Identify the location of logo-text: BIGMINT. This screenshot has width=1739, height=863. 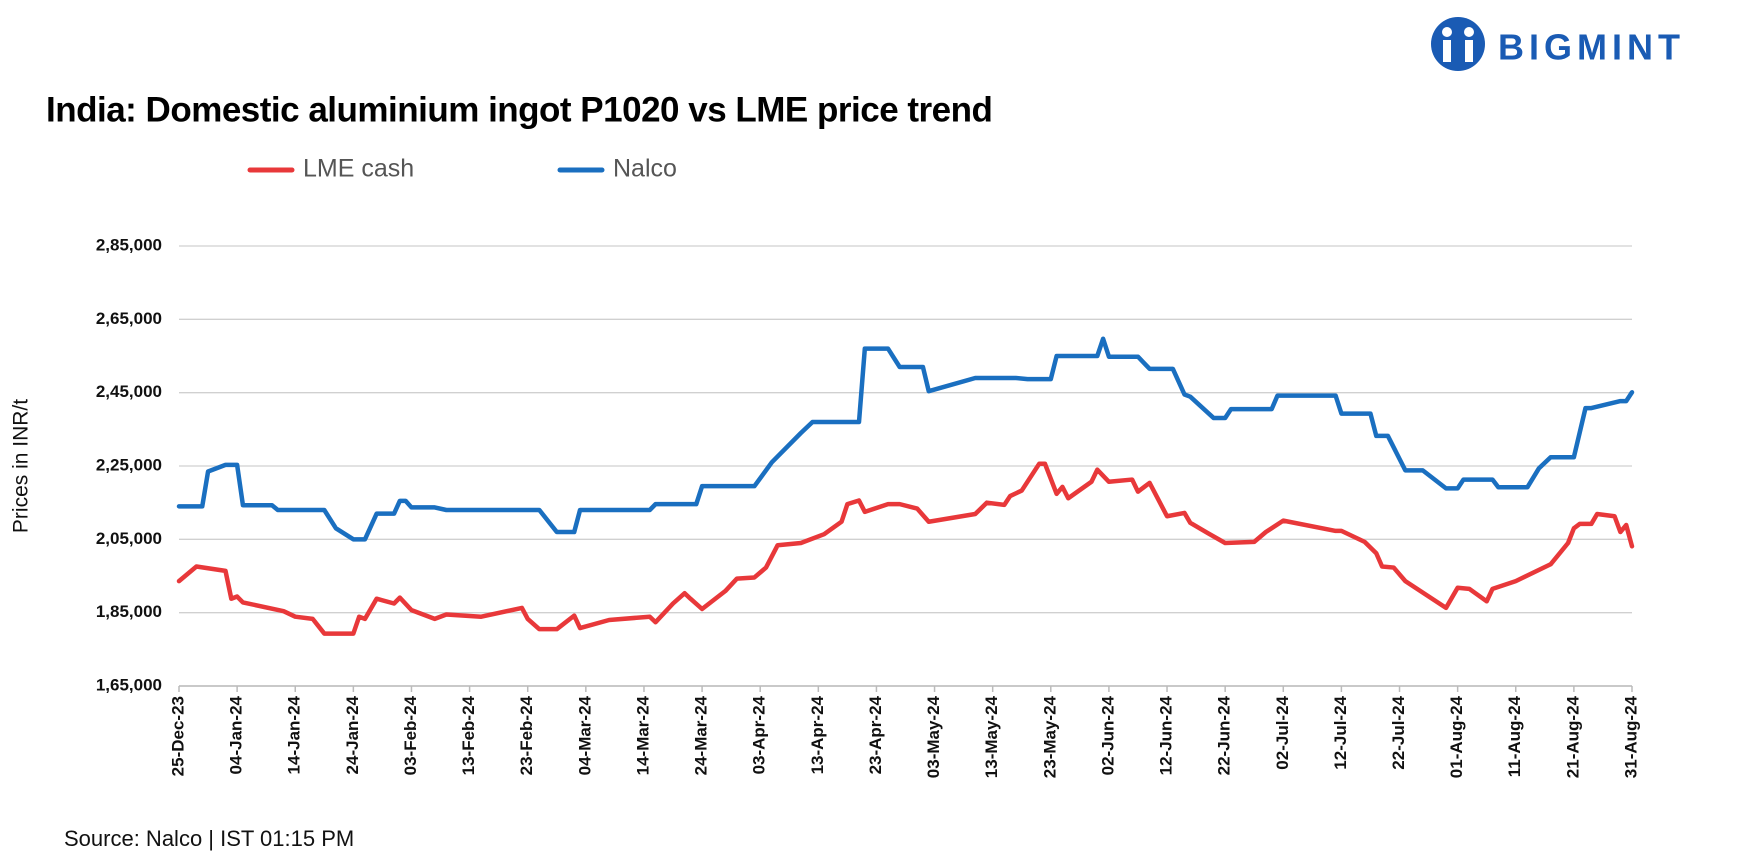
(1591, 47).